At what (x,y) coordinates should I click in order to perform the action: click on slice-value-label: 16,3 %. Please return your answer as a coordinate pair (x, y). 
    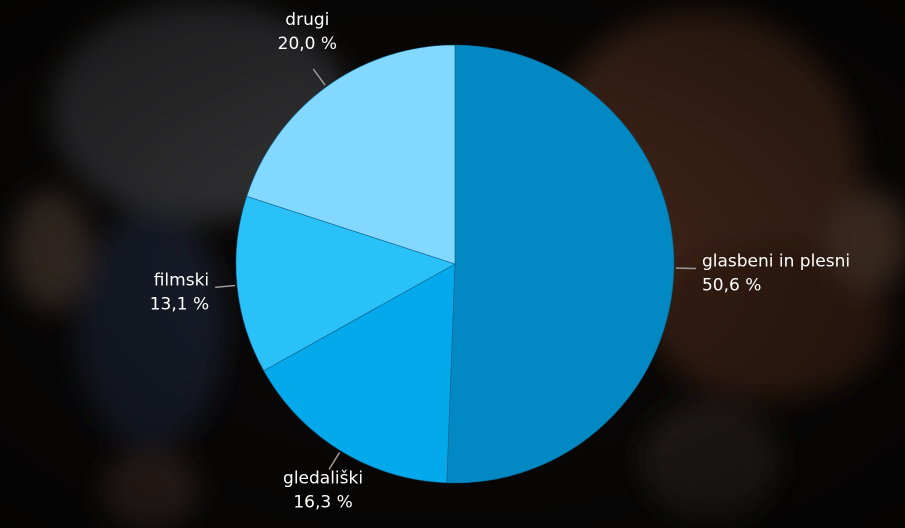
    Looking at the image, I should click on (322, 502).